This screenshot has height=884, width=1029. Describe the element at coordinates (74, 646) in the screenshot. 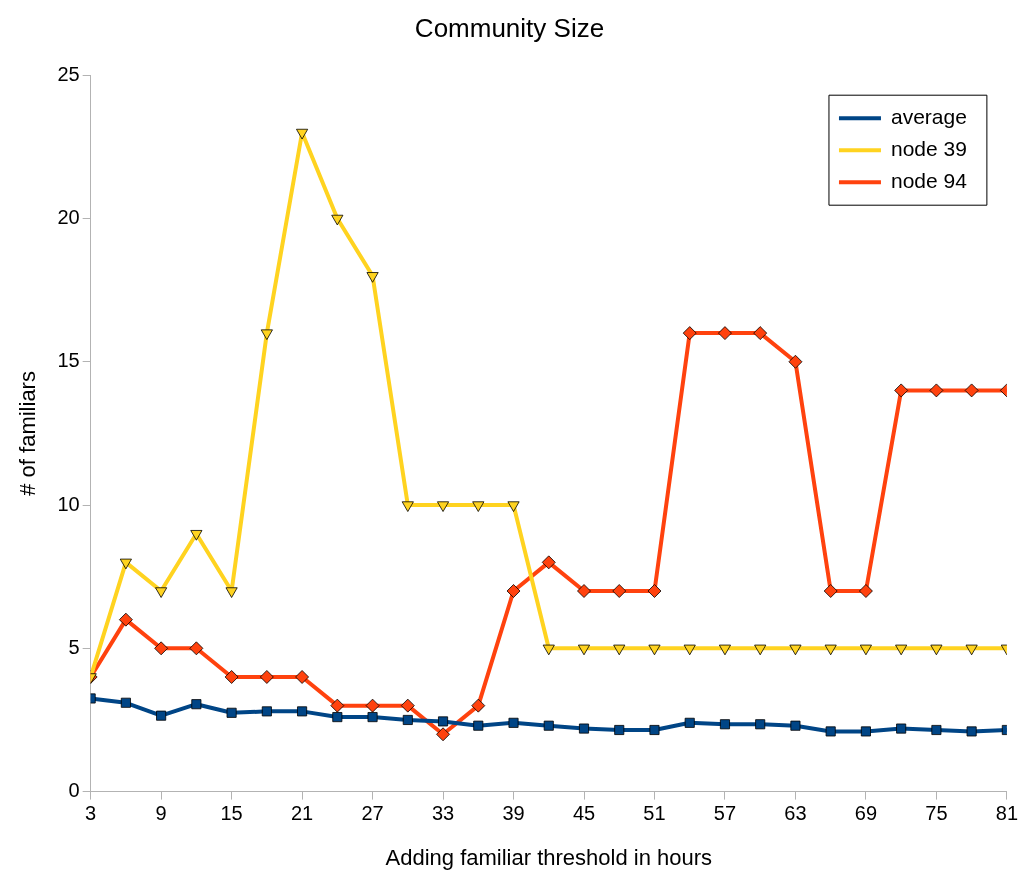

I see `y-tick-label: 5` at that location.